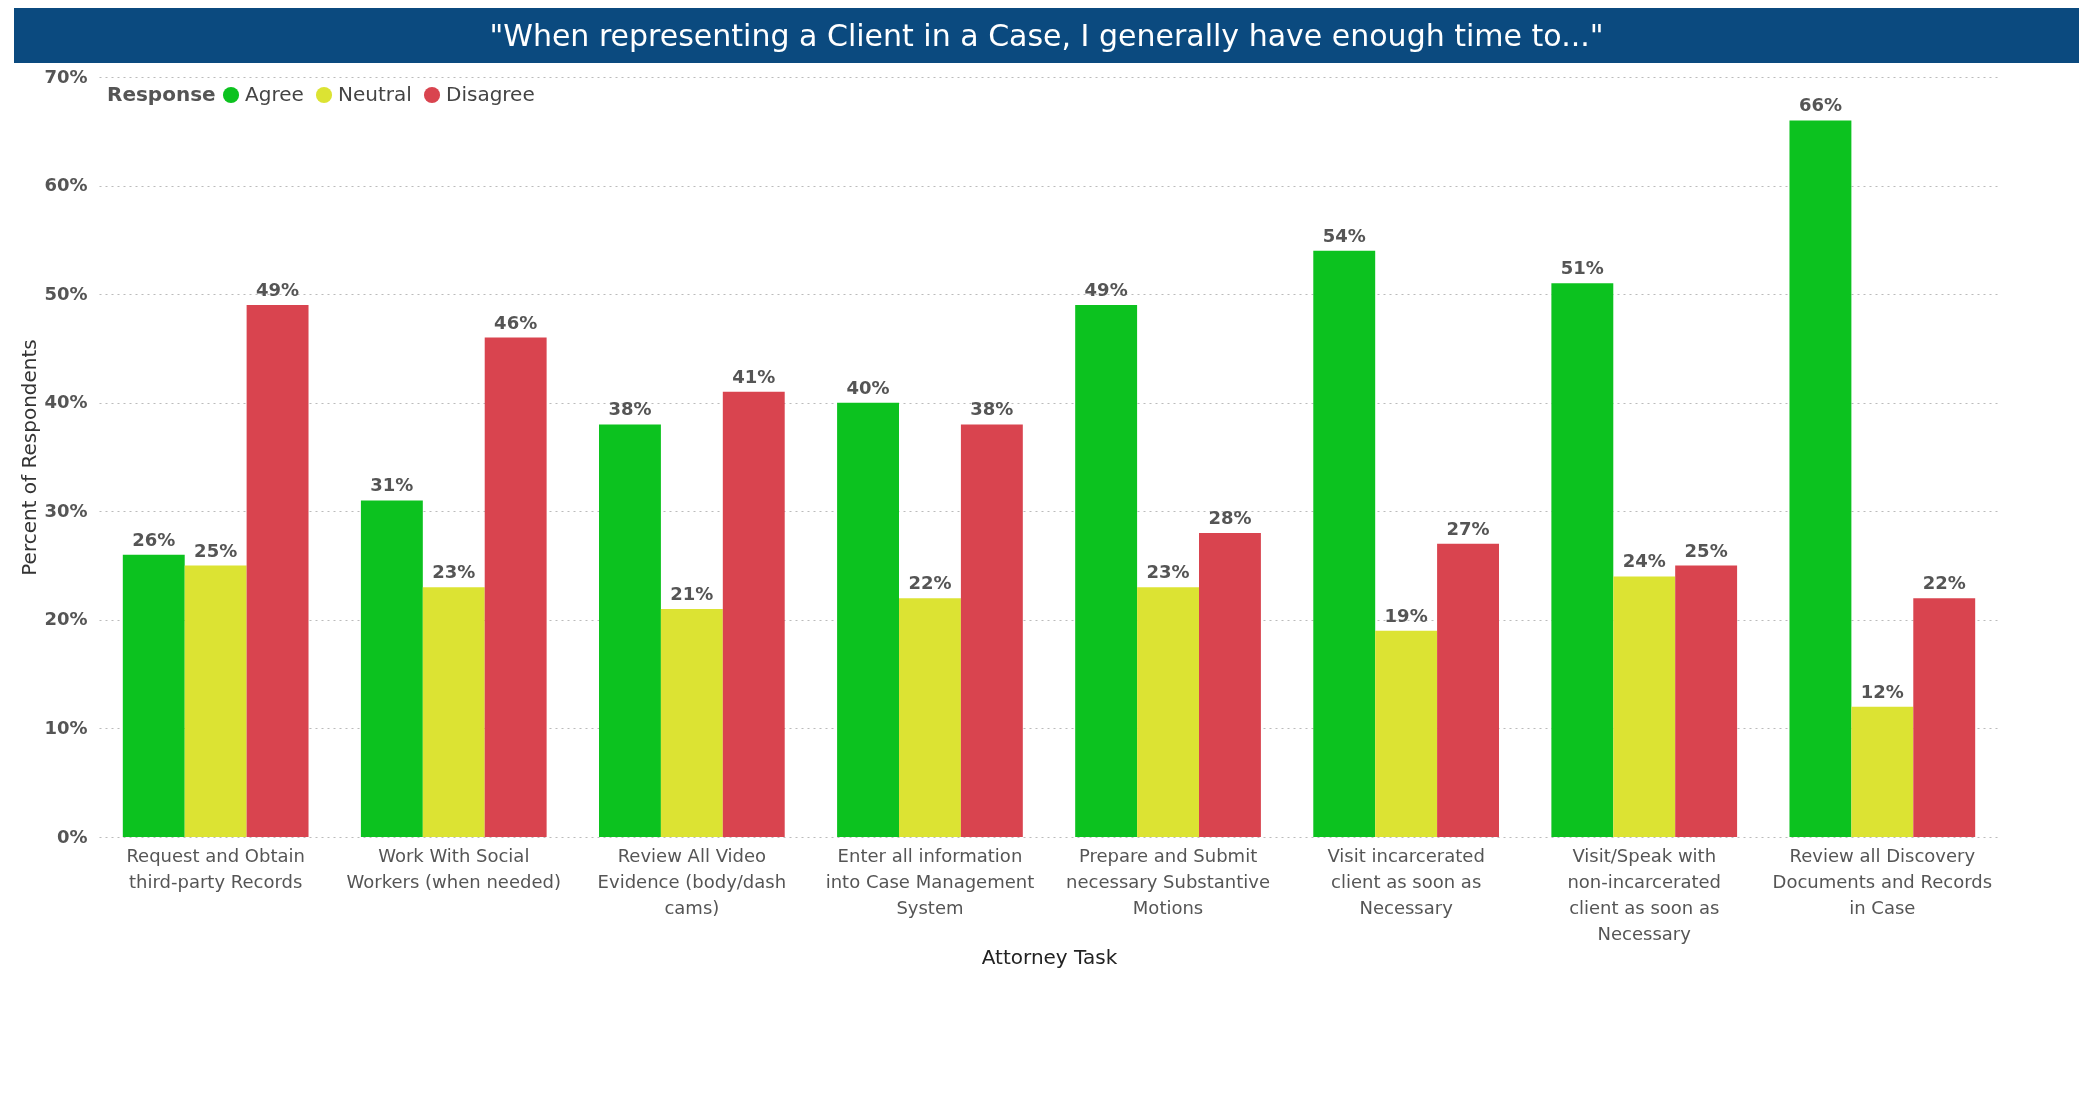  Describe the element at coordinates (1230, 517) in the screenshot. I see `data-label: 28%` at that location.